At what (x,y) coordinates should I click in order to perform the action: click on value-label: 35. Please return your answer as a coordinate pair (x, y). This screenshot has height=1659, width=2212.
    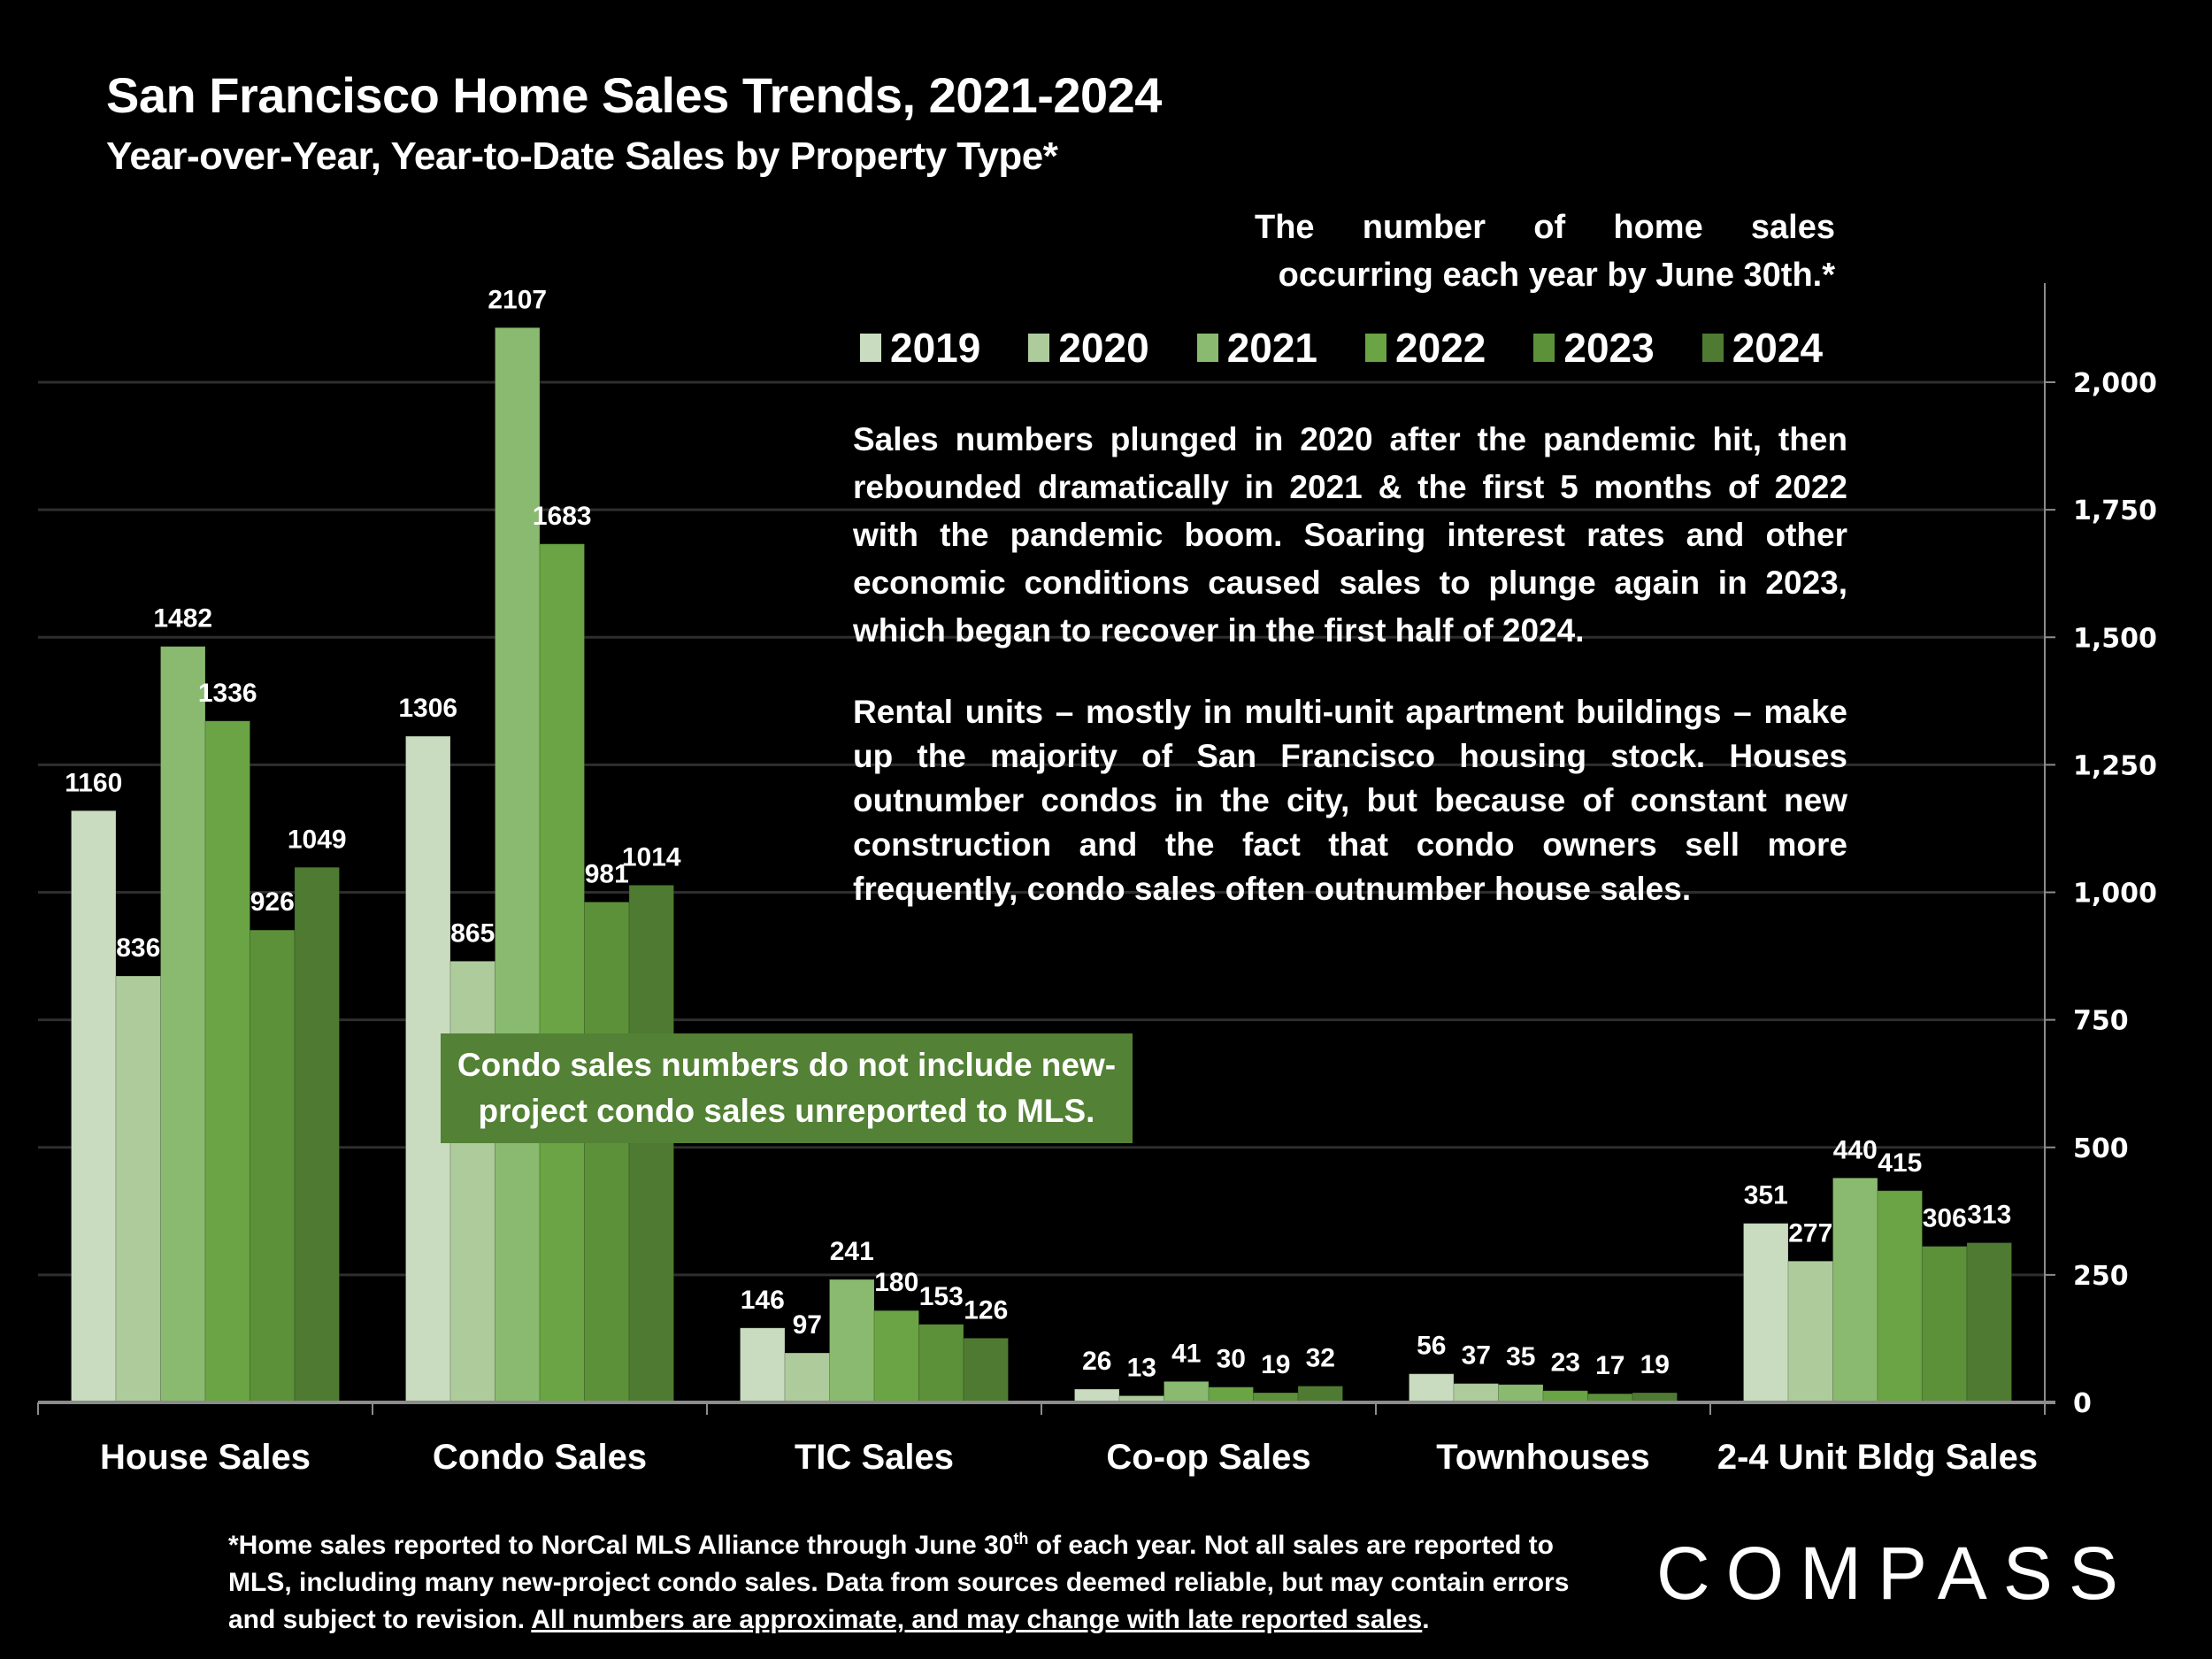
    Looking at the image, I should click on (1520, 1356).